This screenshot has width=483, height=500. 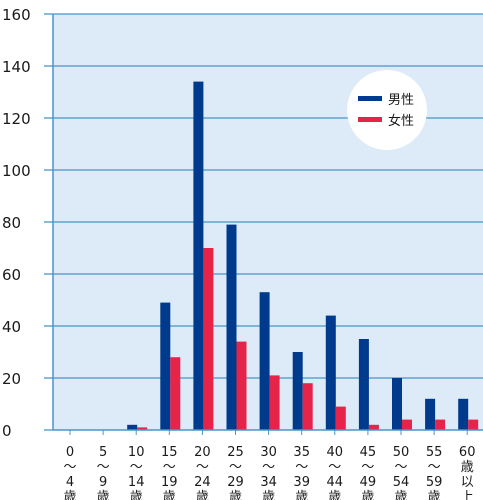 What do you see at coordinates (467, 452) in the screenshot?
I see `x-category-label: 60` at bounding box center [467, 452].